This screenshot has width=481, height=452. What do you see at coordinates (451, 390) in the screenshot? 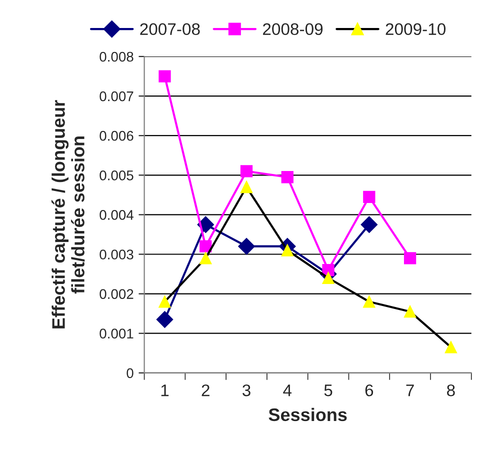
I see `x-tick-label: 8` at bounding box center [451, 390].